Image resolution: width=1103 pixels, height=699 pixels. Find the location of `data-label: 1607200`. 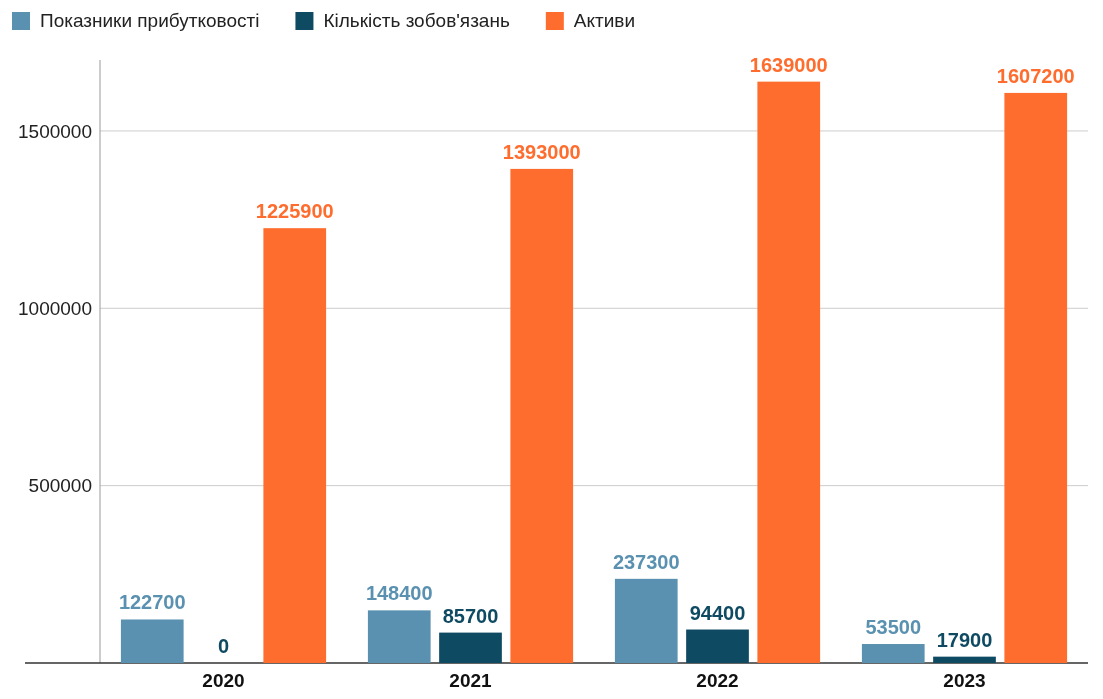

data-label: 1607200 is located at coordinates (1035, 75).